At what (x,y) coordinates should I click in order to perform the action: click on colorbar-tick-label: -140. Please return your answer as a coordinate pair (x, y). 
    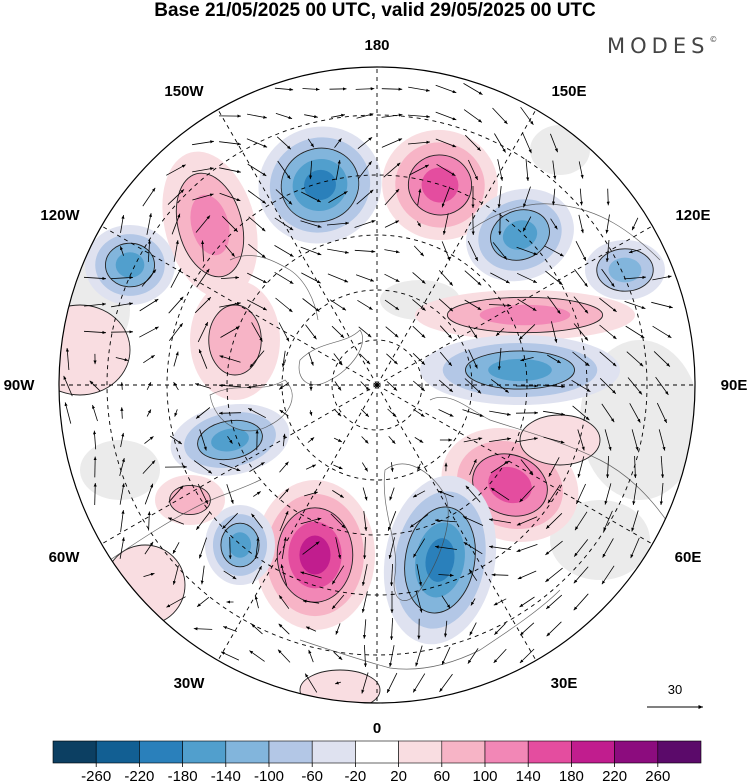
    Looking at the image, I should click on (226, 775).